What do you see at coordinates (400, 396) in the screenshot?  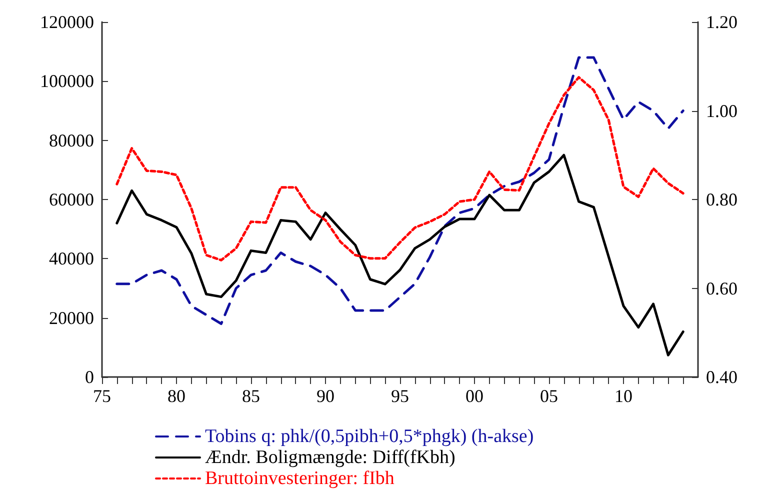 I see `x-tick-label: 95` at bounding box center [400, 396].